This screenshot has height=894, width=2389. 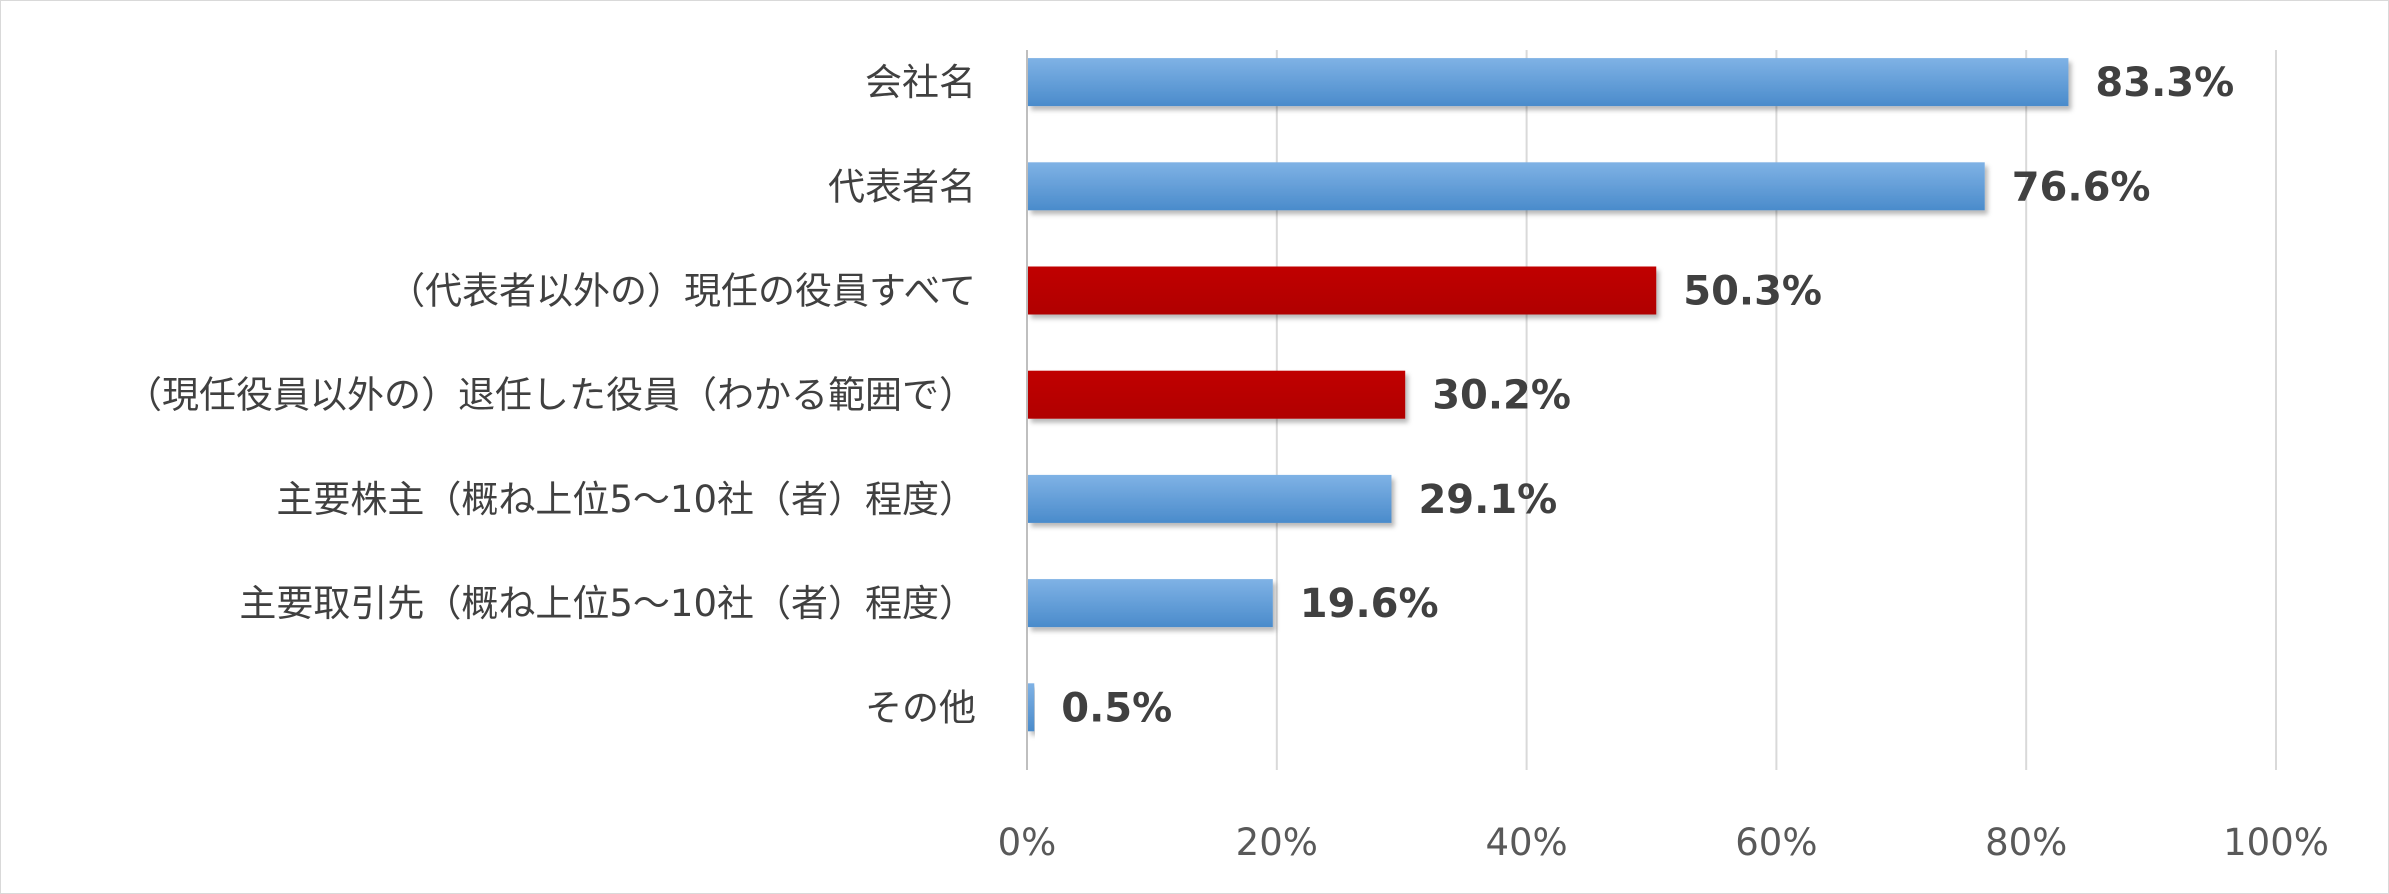 What do you see at coordinates (626, 499) in the screenshot?
I see `category-label: 主要株主（概ね上位5～10社（者）程度）` at bounding box center [626, 499].